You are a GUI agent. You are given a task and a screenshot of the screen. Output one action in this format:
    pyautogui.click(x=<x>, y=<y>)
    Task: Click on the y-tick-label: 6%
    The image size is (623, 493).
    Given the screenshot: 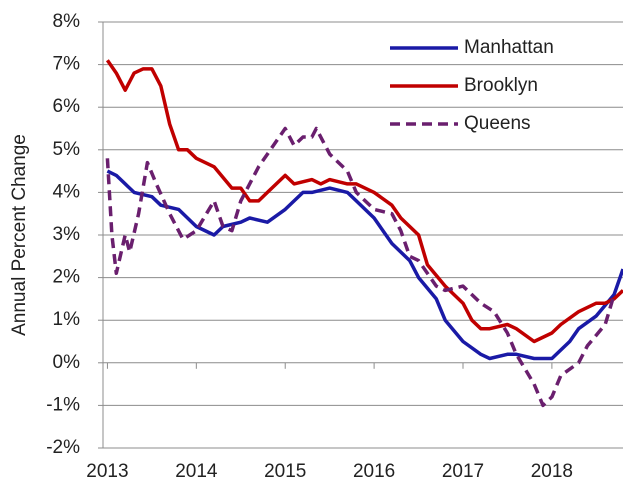 What is the action you would take?
    pyautogui.click(x=67, y=106)
    